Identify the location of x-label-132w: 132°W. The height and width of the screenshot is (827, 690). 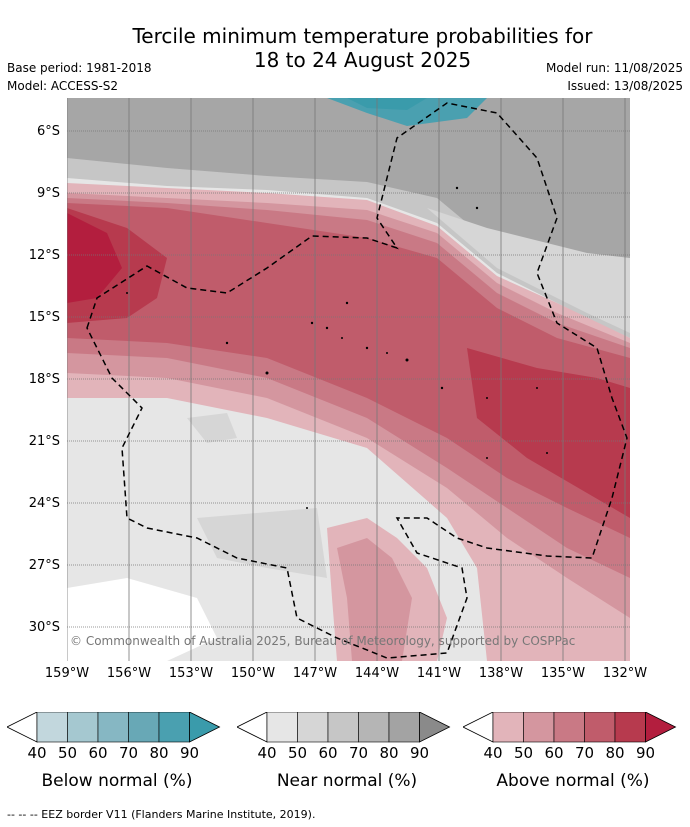
(625, 673).